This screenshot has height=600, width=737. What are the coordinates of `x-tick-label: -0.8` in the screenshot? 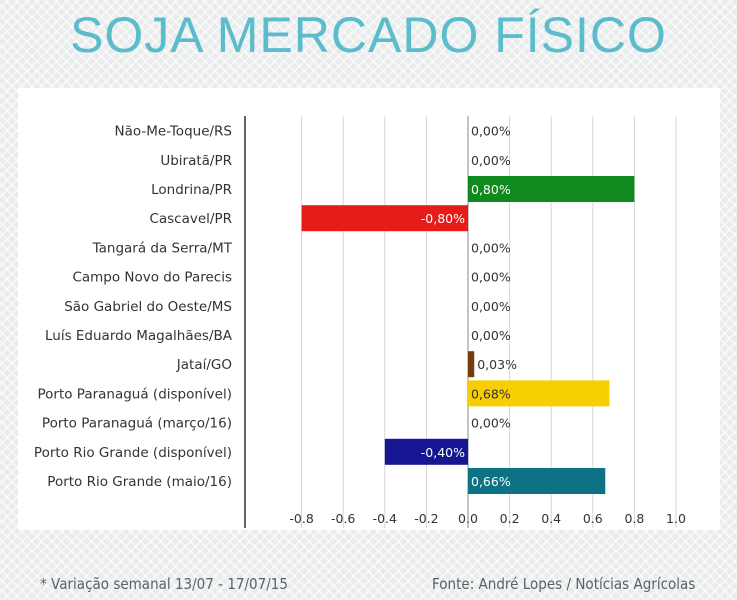 It's located at (301, 518).